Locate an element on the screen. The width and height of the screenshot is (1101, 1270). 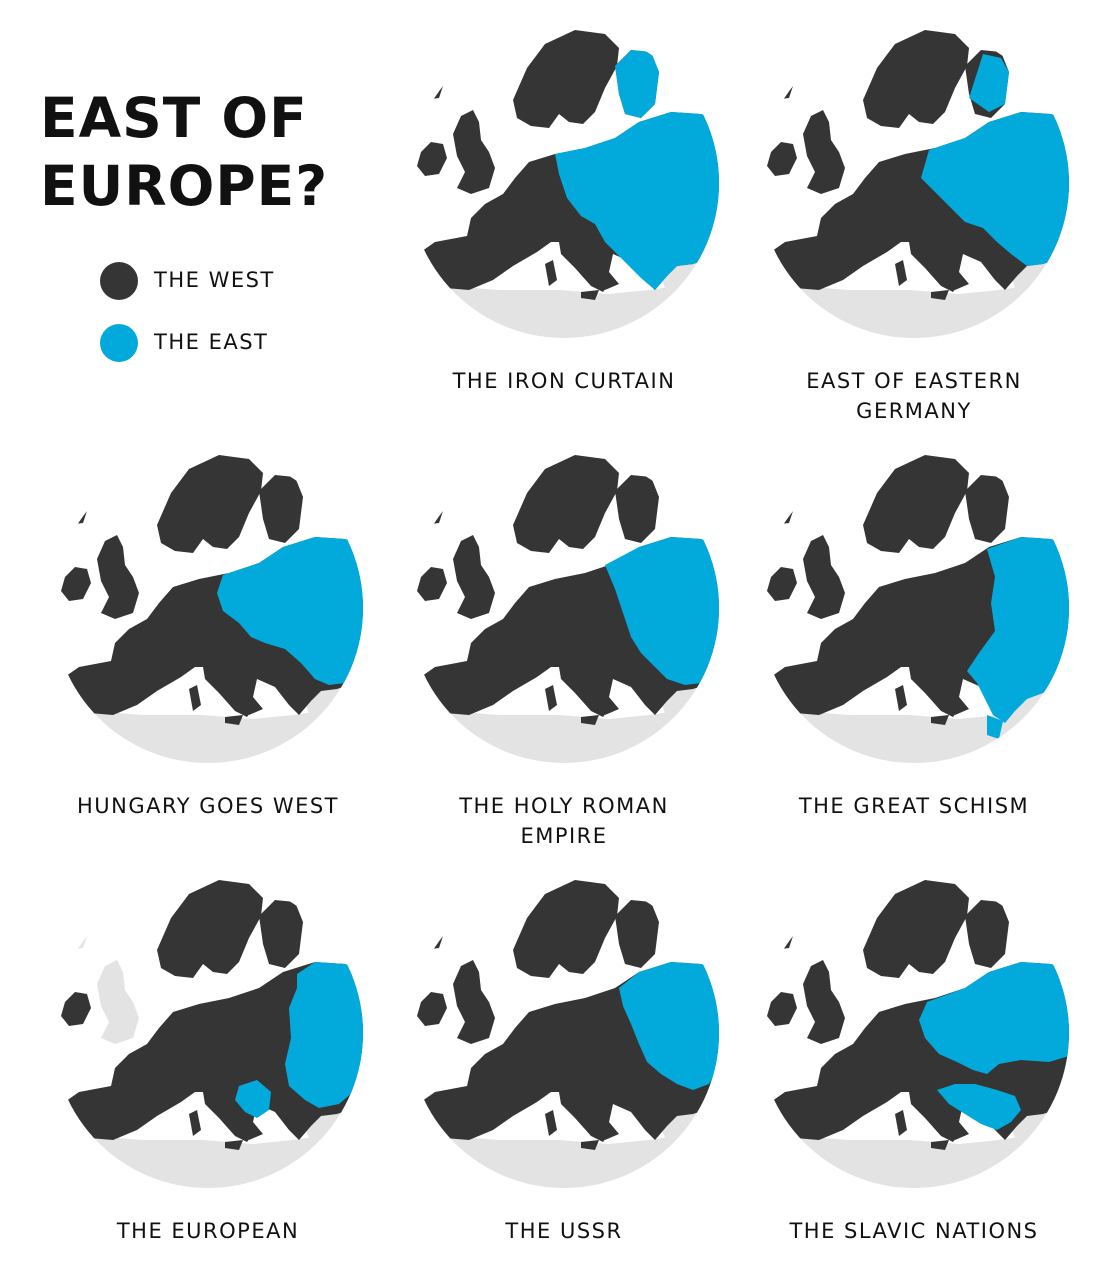
map-east-of-germany is located at coordinates (914, 183).